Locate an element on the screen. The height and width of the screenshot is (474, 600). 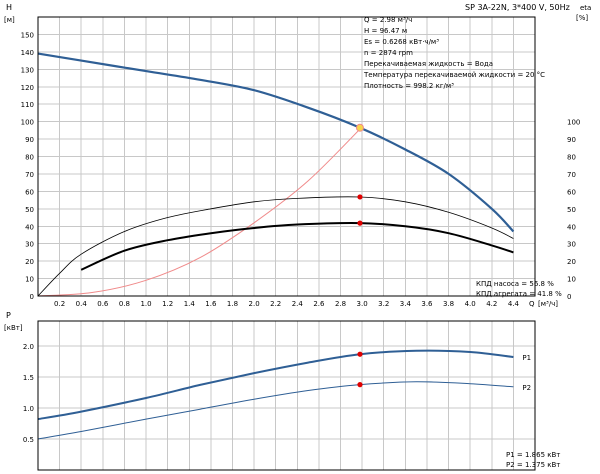
x-tick-label: 1.2 is located at coordinates (167, 304).